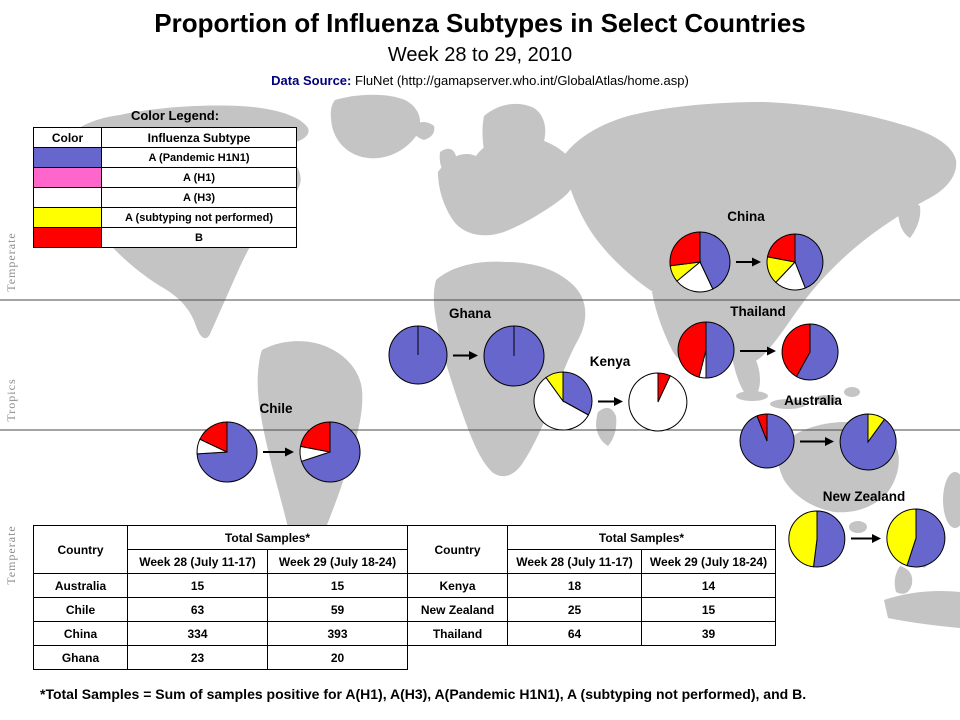 The image size is (960, 720). I want to click on table-row: Chile 63 59, so click(220, 609).